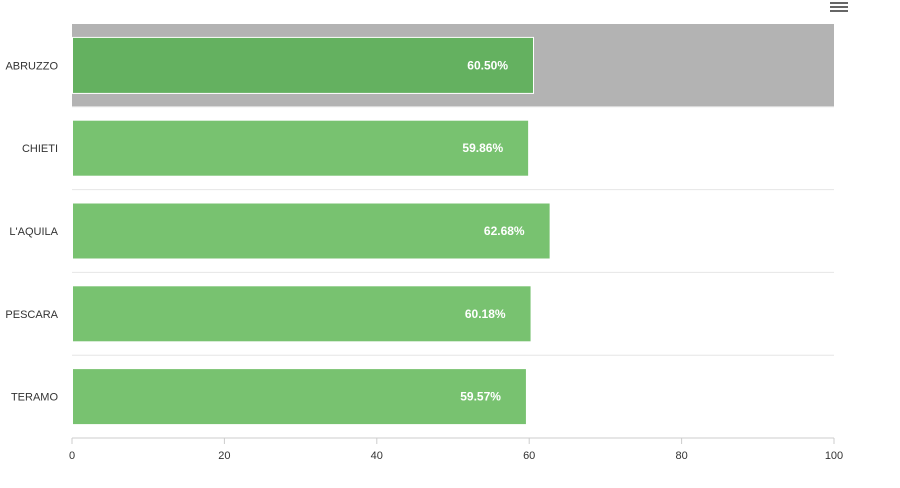  Describe the element at coordinates (834, 456) in the screenshot. I see `x-tick-label: 100` at that location.